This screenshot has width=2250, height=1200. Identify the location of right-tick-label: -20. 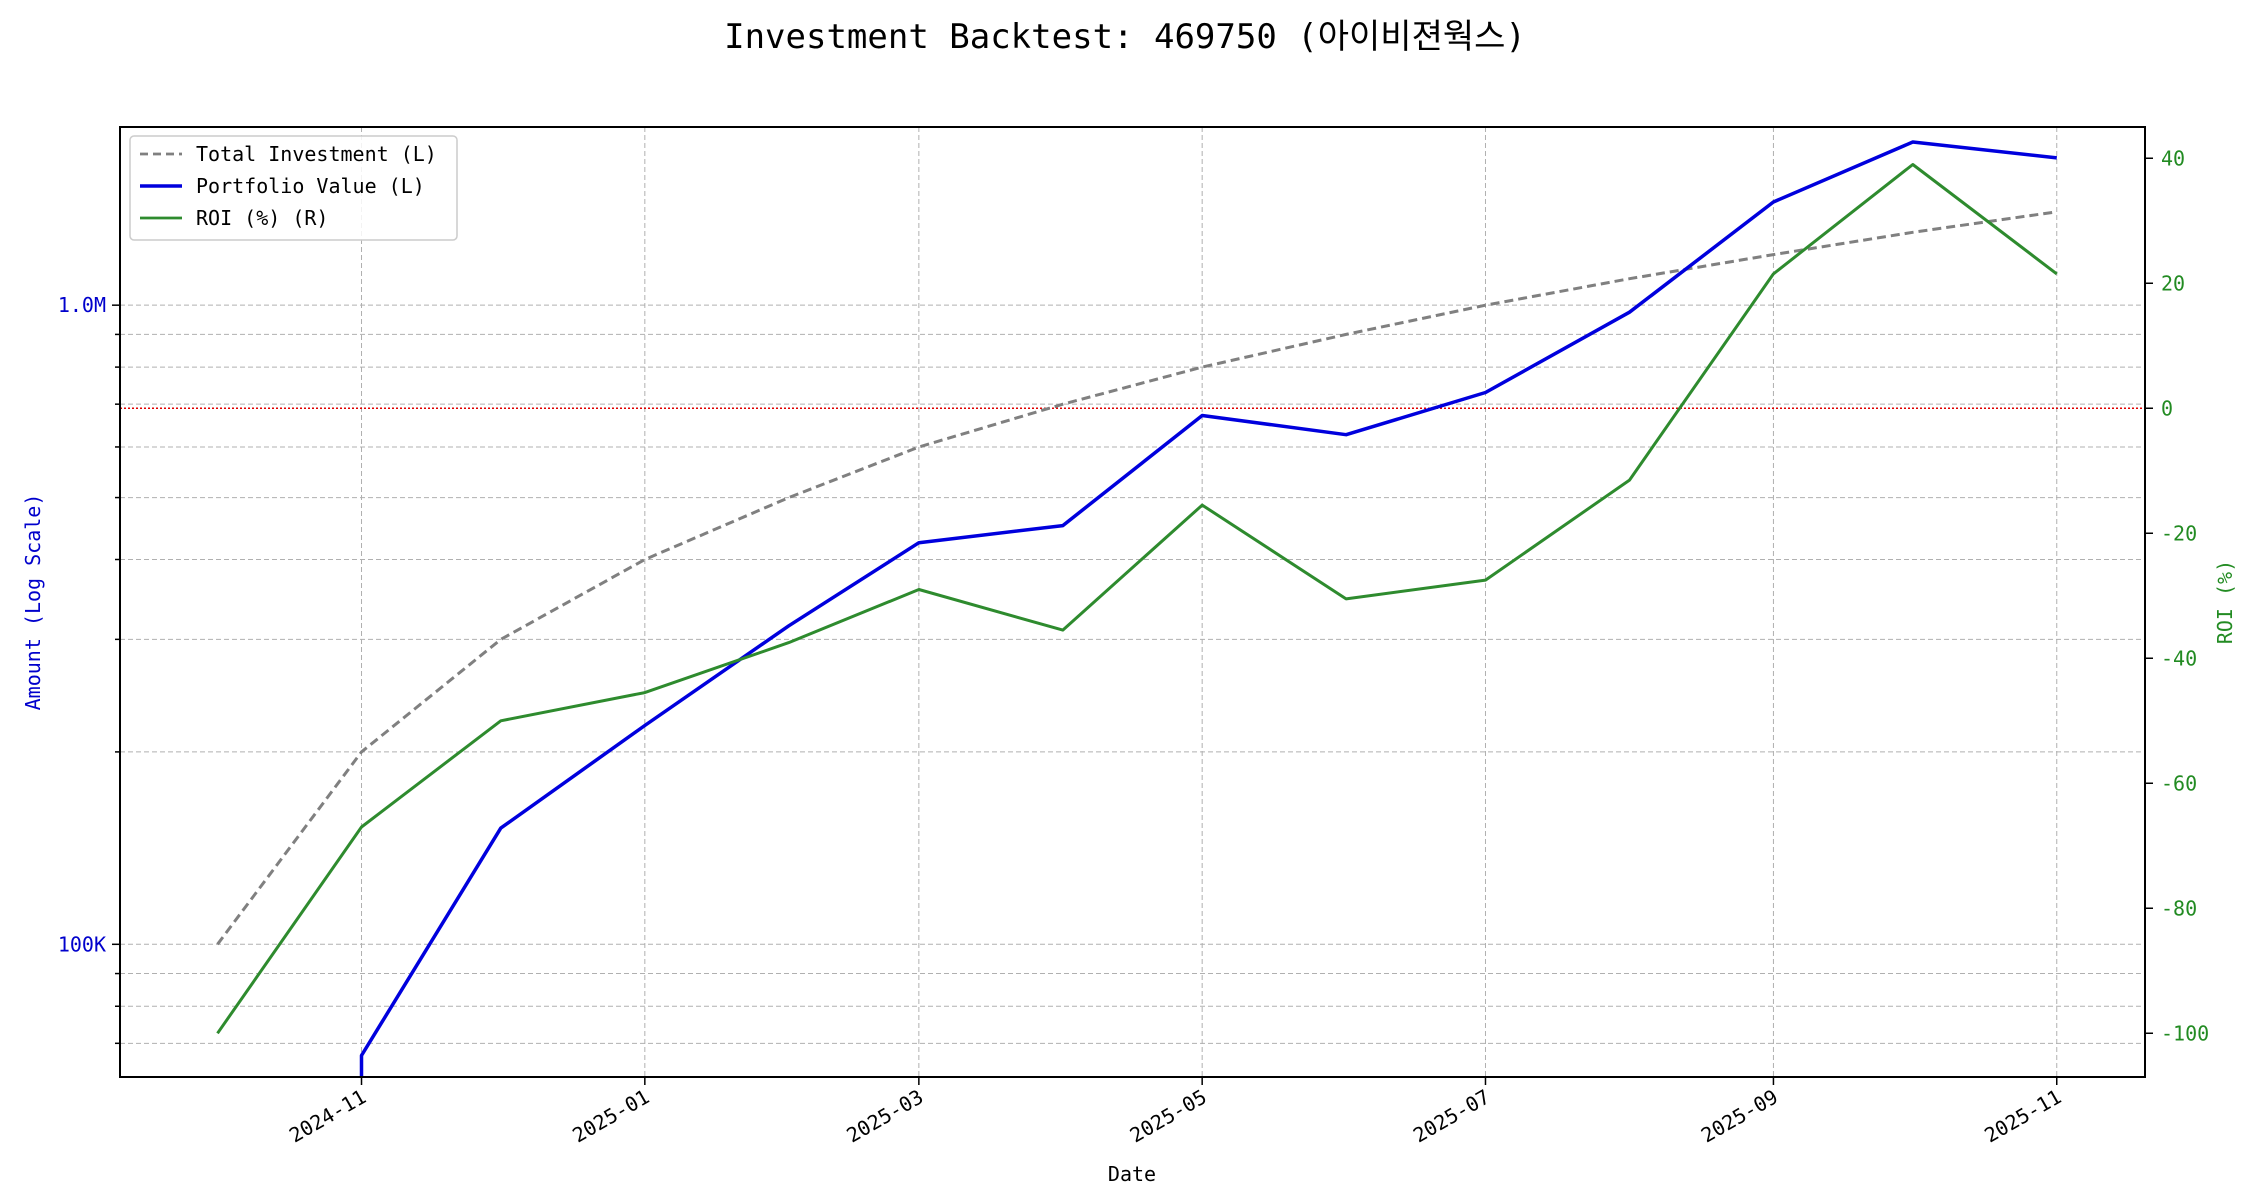
(2179, 533).